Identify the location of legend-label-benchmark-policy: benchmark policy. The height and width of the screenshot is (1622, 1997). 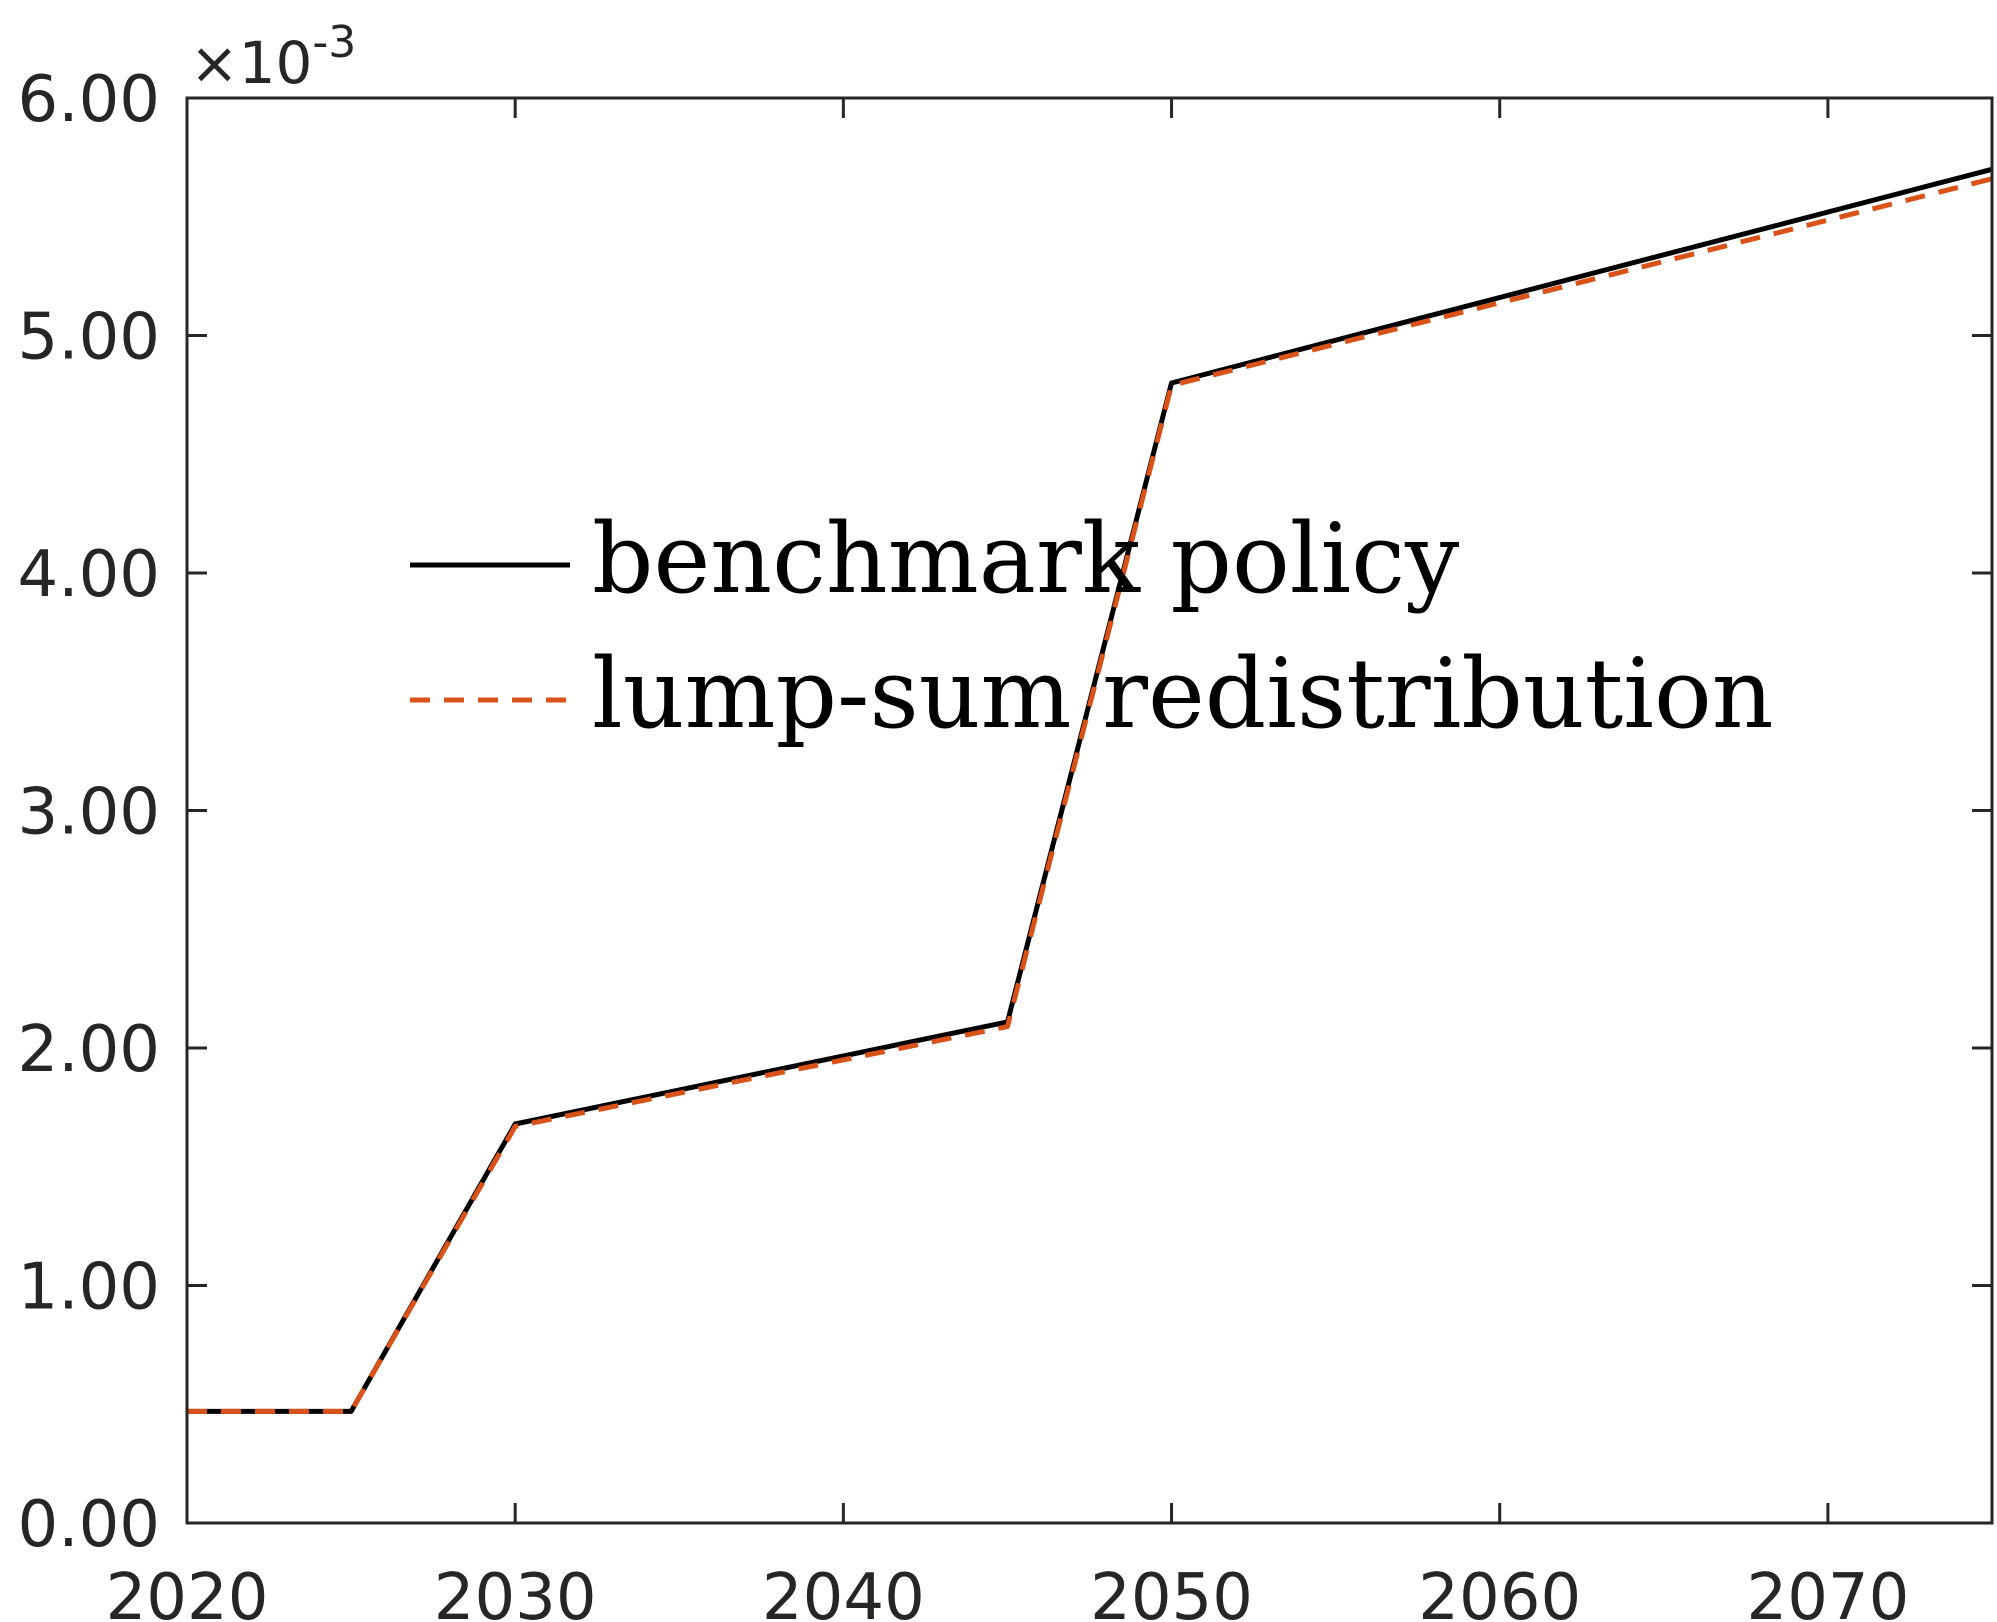
(1025, 559).